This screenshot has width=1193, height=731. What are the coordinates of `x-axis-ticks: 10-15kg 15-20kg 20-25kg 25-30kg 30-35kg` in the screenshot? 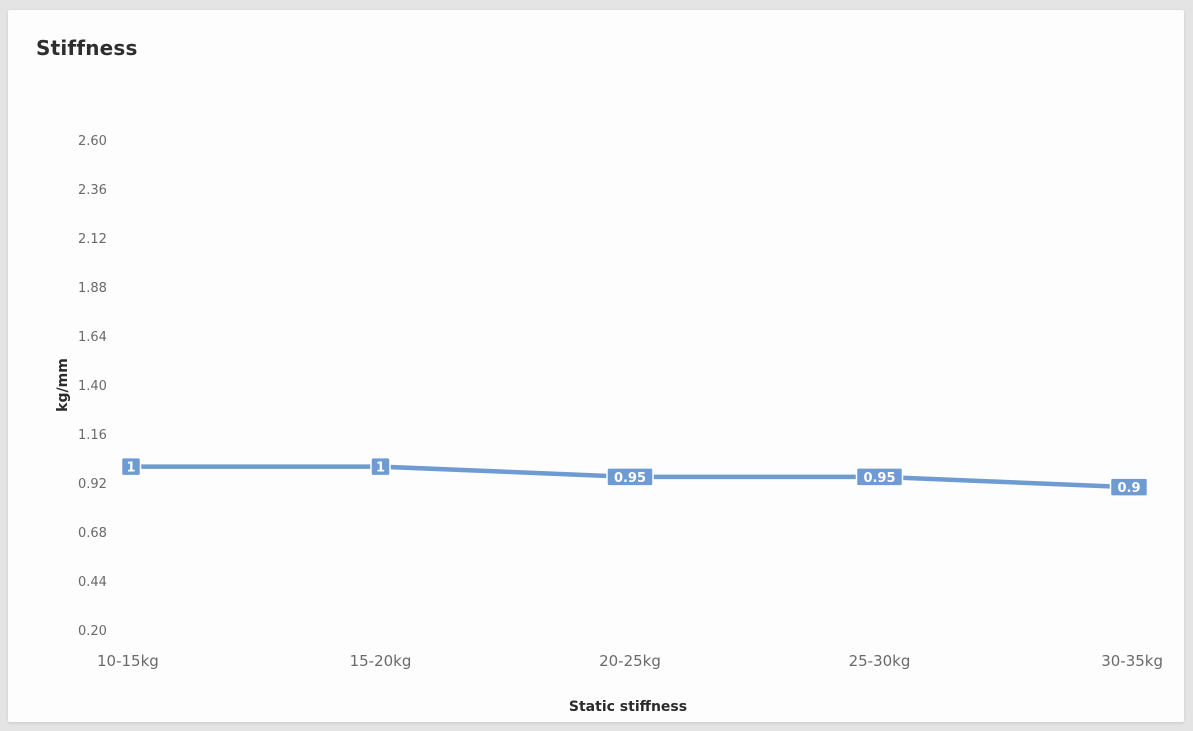 It's located at (630, 661).